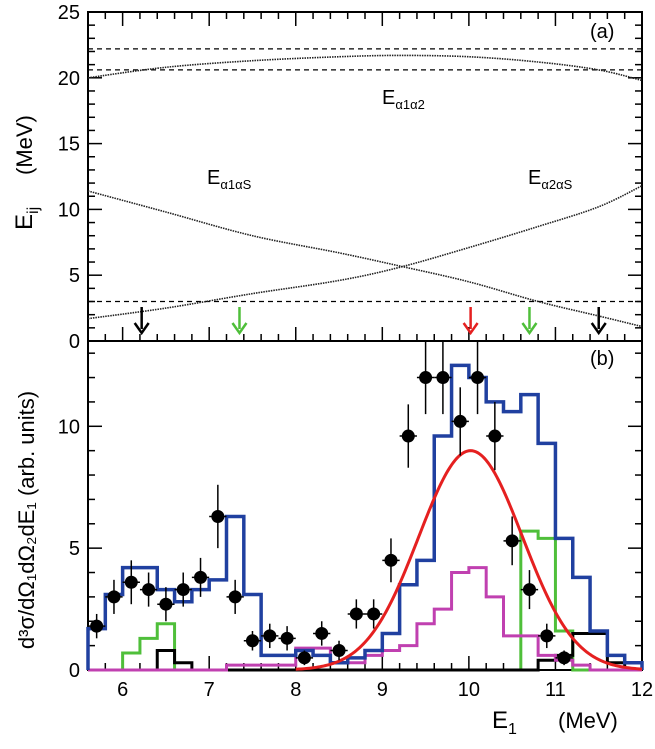 The width and height of the screenshot is (655, 749). What do you see at coordinates (235, 184) in the screenshot?
I see `ea1as-sub: α1αS` at bounding box center [235, 184].